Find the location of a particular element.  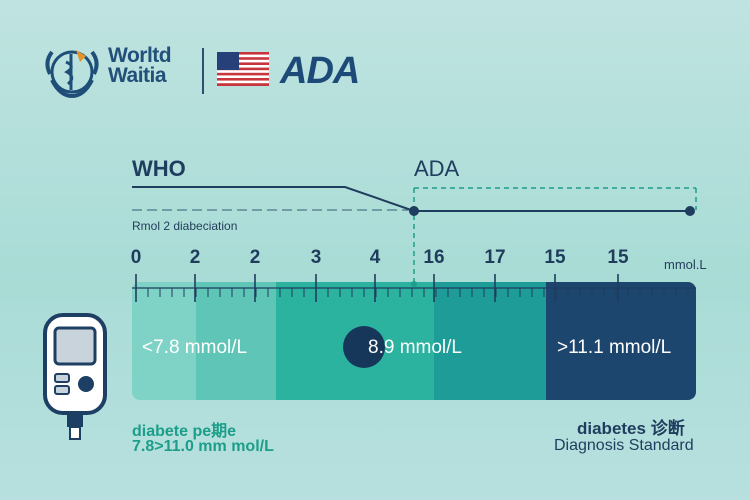

glucose-meter-icon is located at coordinates (75, 376).